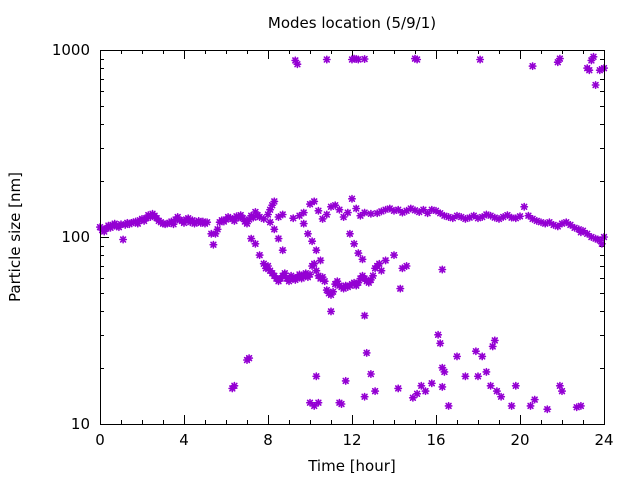  Describe the element at coordinates (75, 237) in the screenshot. I see `y-tick-label: 100` at that location.